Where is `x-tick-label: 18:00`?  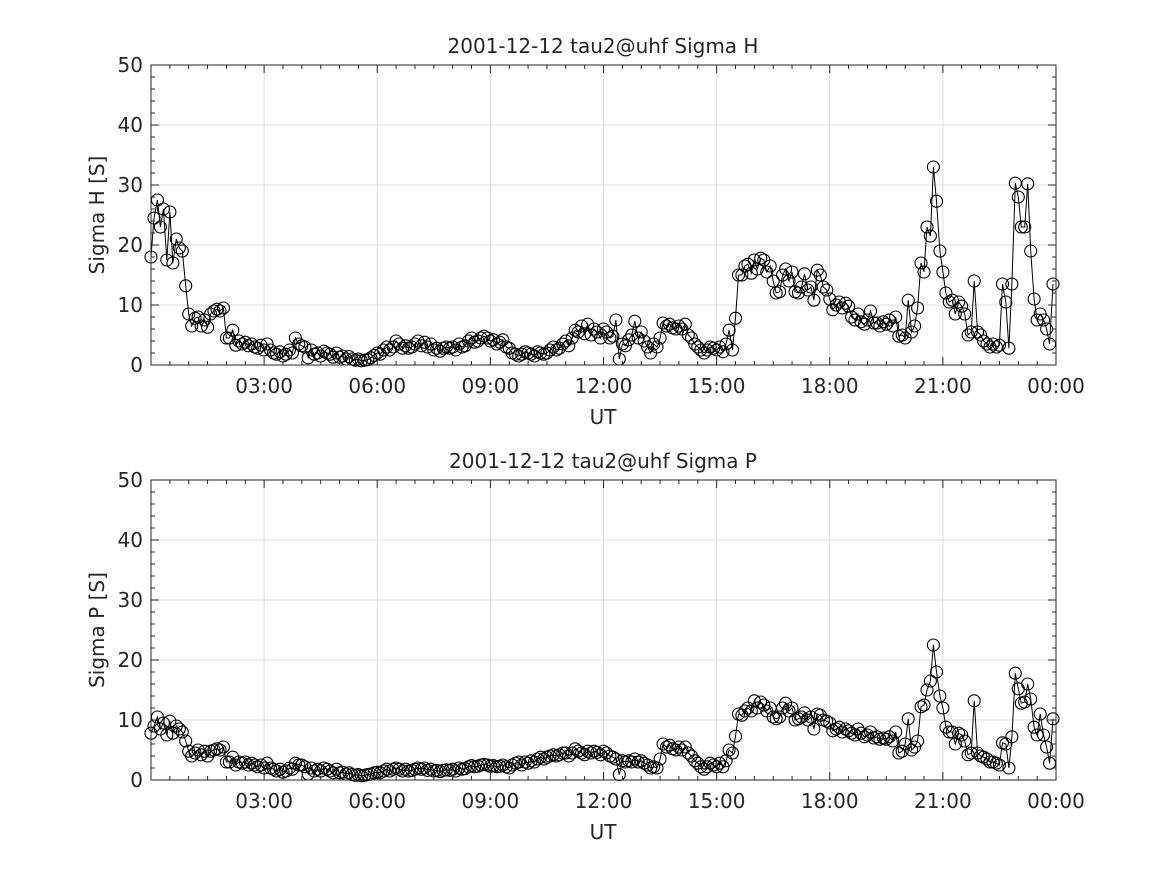 x-tick-label: 18:00 is located at coordinates (830, 386).